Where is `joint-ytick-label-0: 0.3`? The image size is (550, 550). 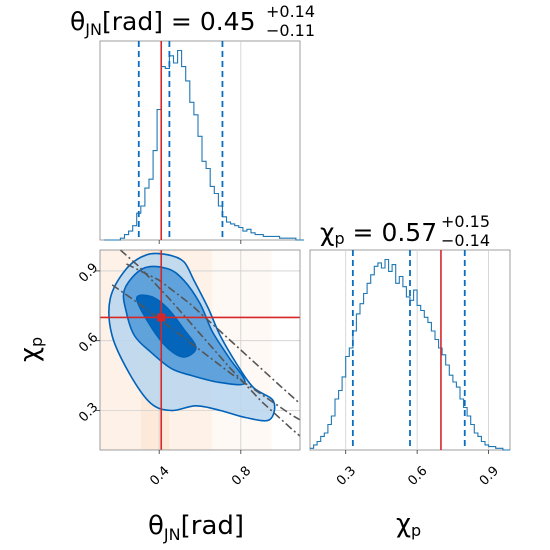 joint-ytick-label-0: 0.3 is located at coordinates (88, 412).